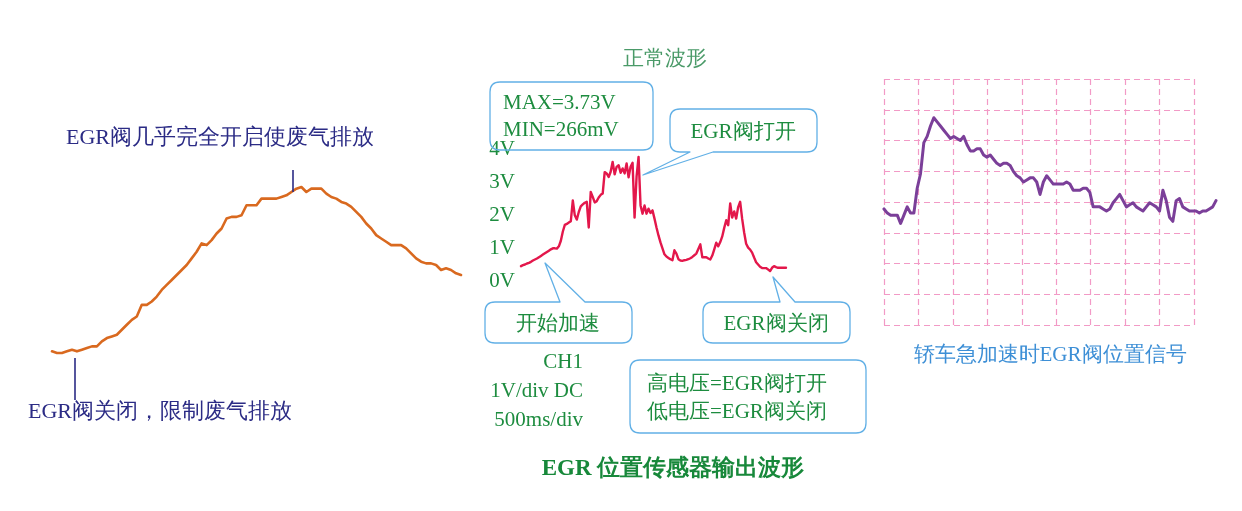  What do you see at coordinates (502, 214) in the screenshot?
I see `y-tick-label: 2V` at bounding box center [502, 214].